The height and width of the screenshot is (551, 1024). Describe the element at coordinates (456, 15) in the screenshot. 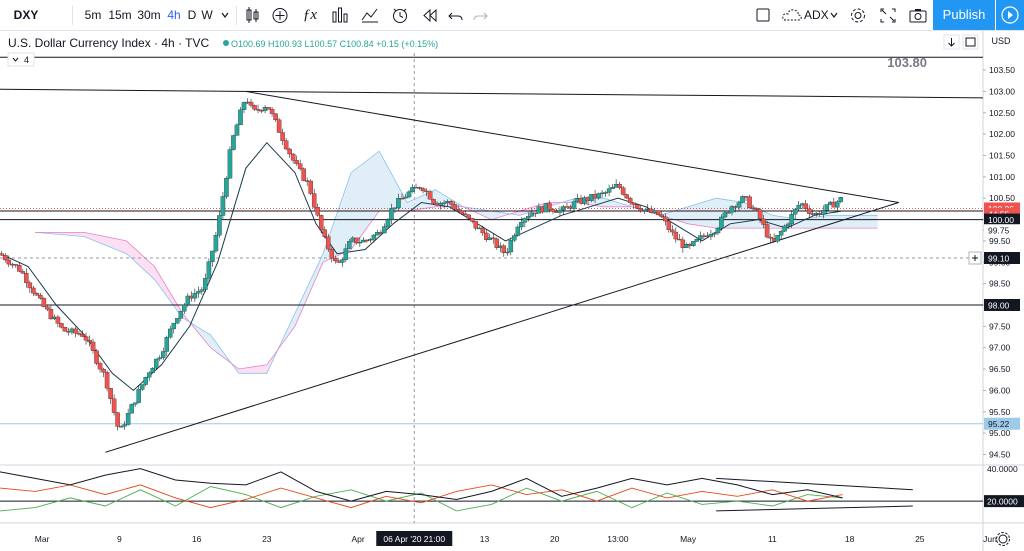

I see `undo-icon` at that location.